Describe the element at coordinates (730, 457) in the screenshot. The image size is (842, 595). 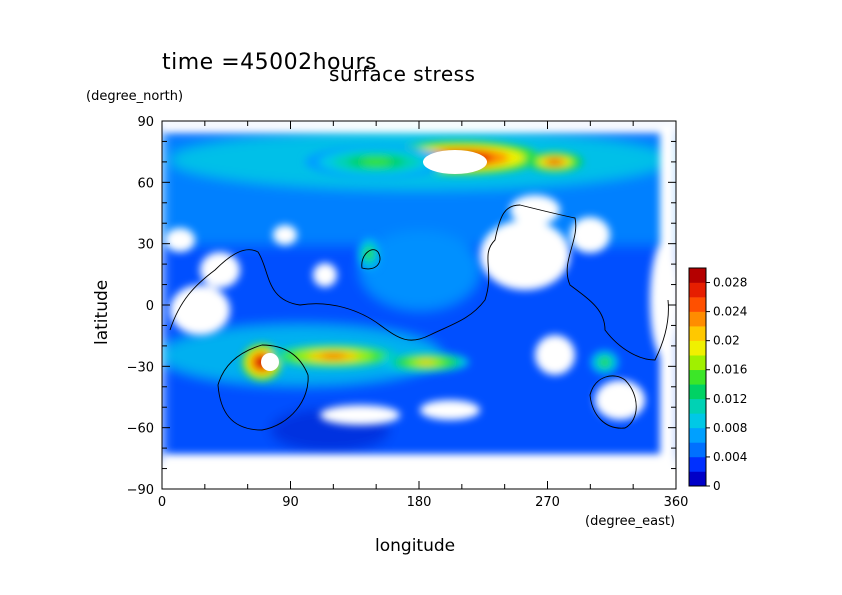
I see `colorbar-tick-label: 0.004` at that location.